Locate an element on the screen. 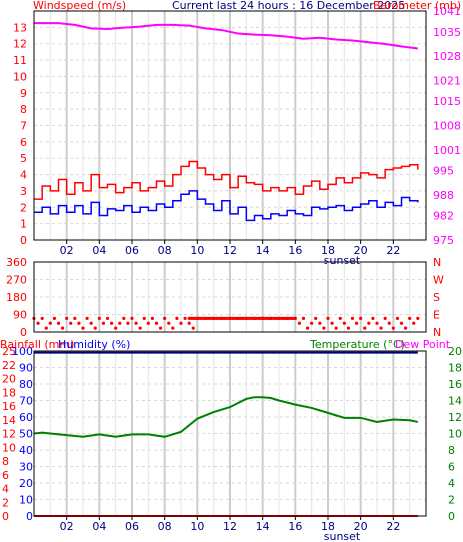 This screenshot has width=463, height=542. direction-tick-label: 90 is located at coordinates (20, 315).